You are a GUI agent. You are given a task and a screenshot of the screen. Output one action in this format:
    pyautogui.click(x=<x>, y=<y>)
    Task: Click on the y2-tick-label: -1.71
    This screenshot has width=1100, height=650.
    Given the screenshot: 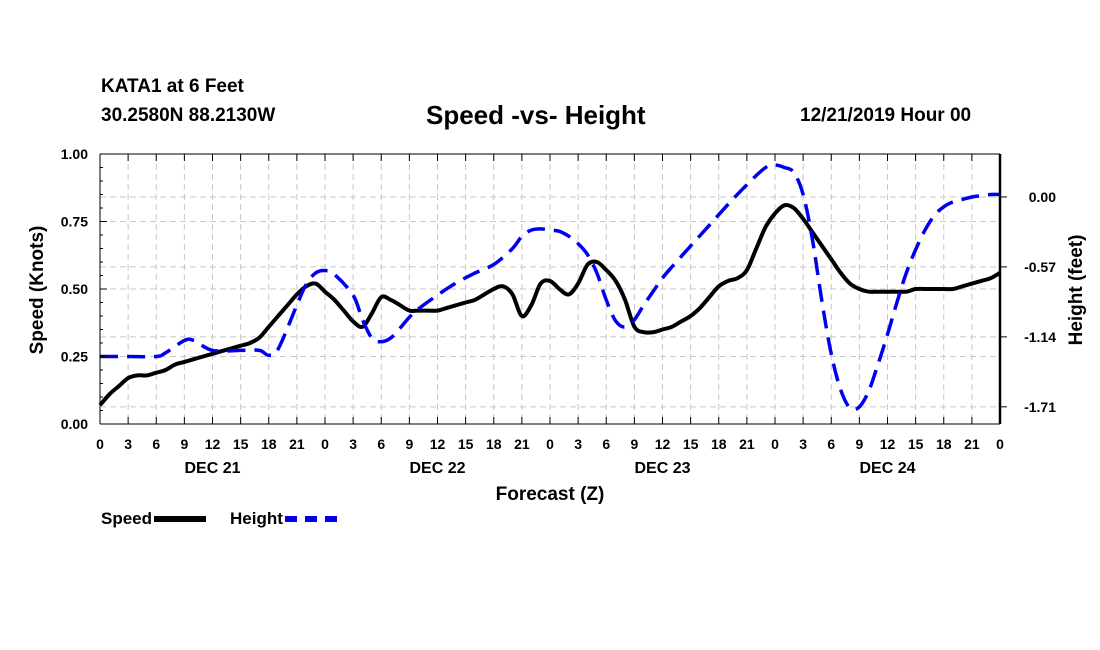 What is the action you would take?
    pyautogui.click(x=1040, y=407)
    